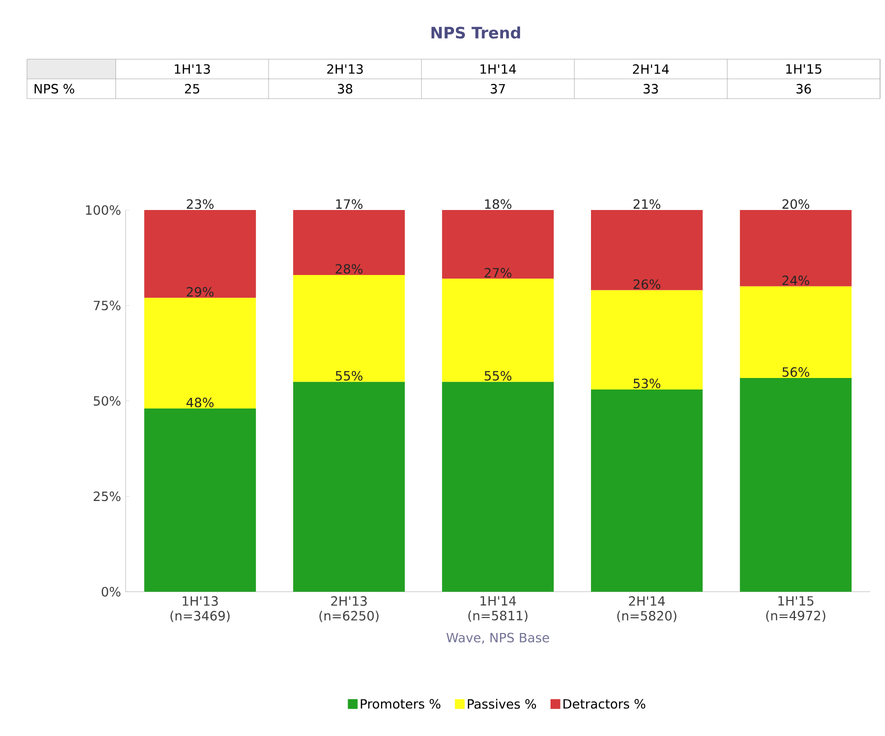  I want to click on data-label: 29%, so click(200, 292).